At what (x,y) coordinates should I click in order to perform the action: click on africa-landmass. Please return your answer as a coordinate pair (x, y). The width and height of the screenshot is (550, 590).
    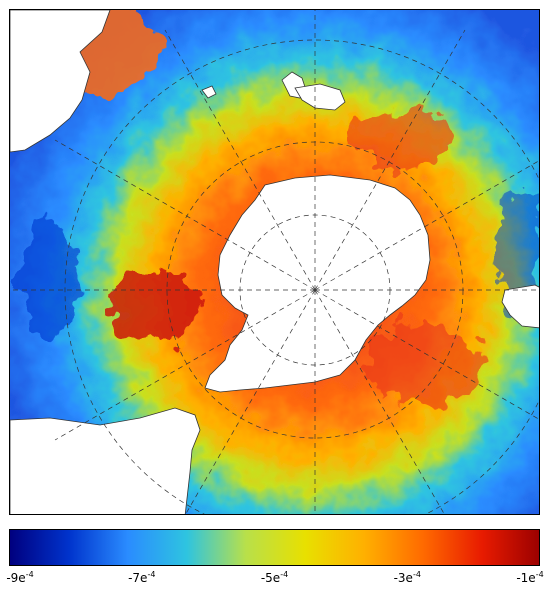
    Looking at the image, I should click on (105, 460).